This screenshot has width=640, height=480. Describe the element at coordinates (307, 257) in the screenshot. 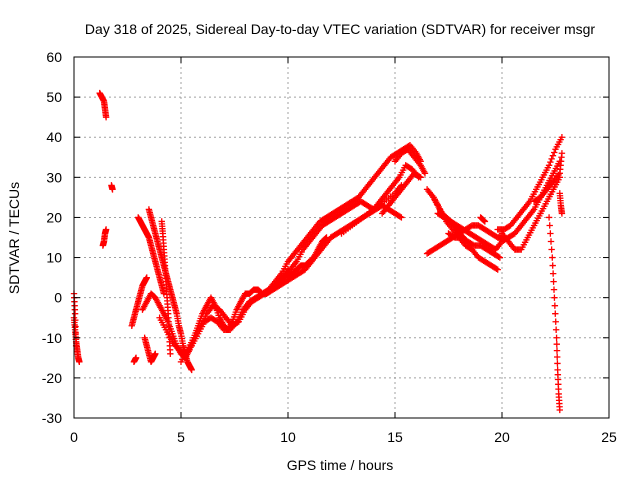

I see `series-sat-l` at that location.